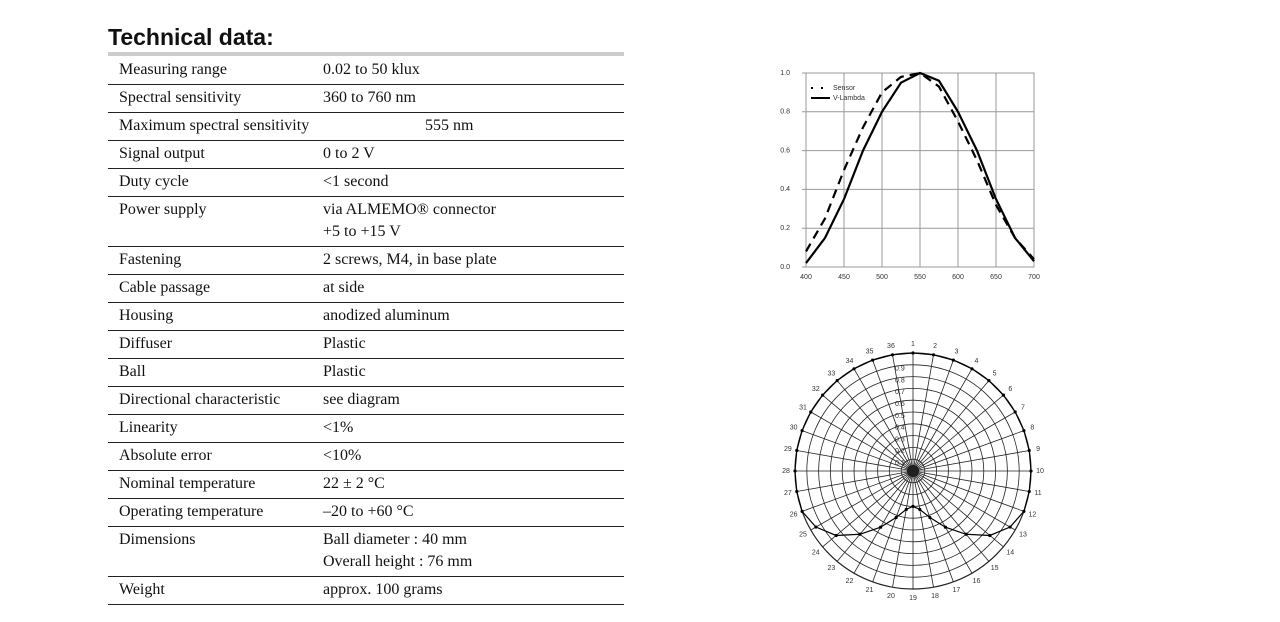 The image size is (1280, 622). I want to click on direction-label: 30, so click(794, 427).